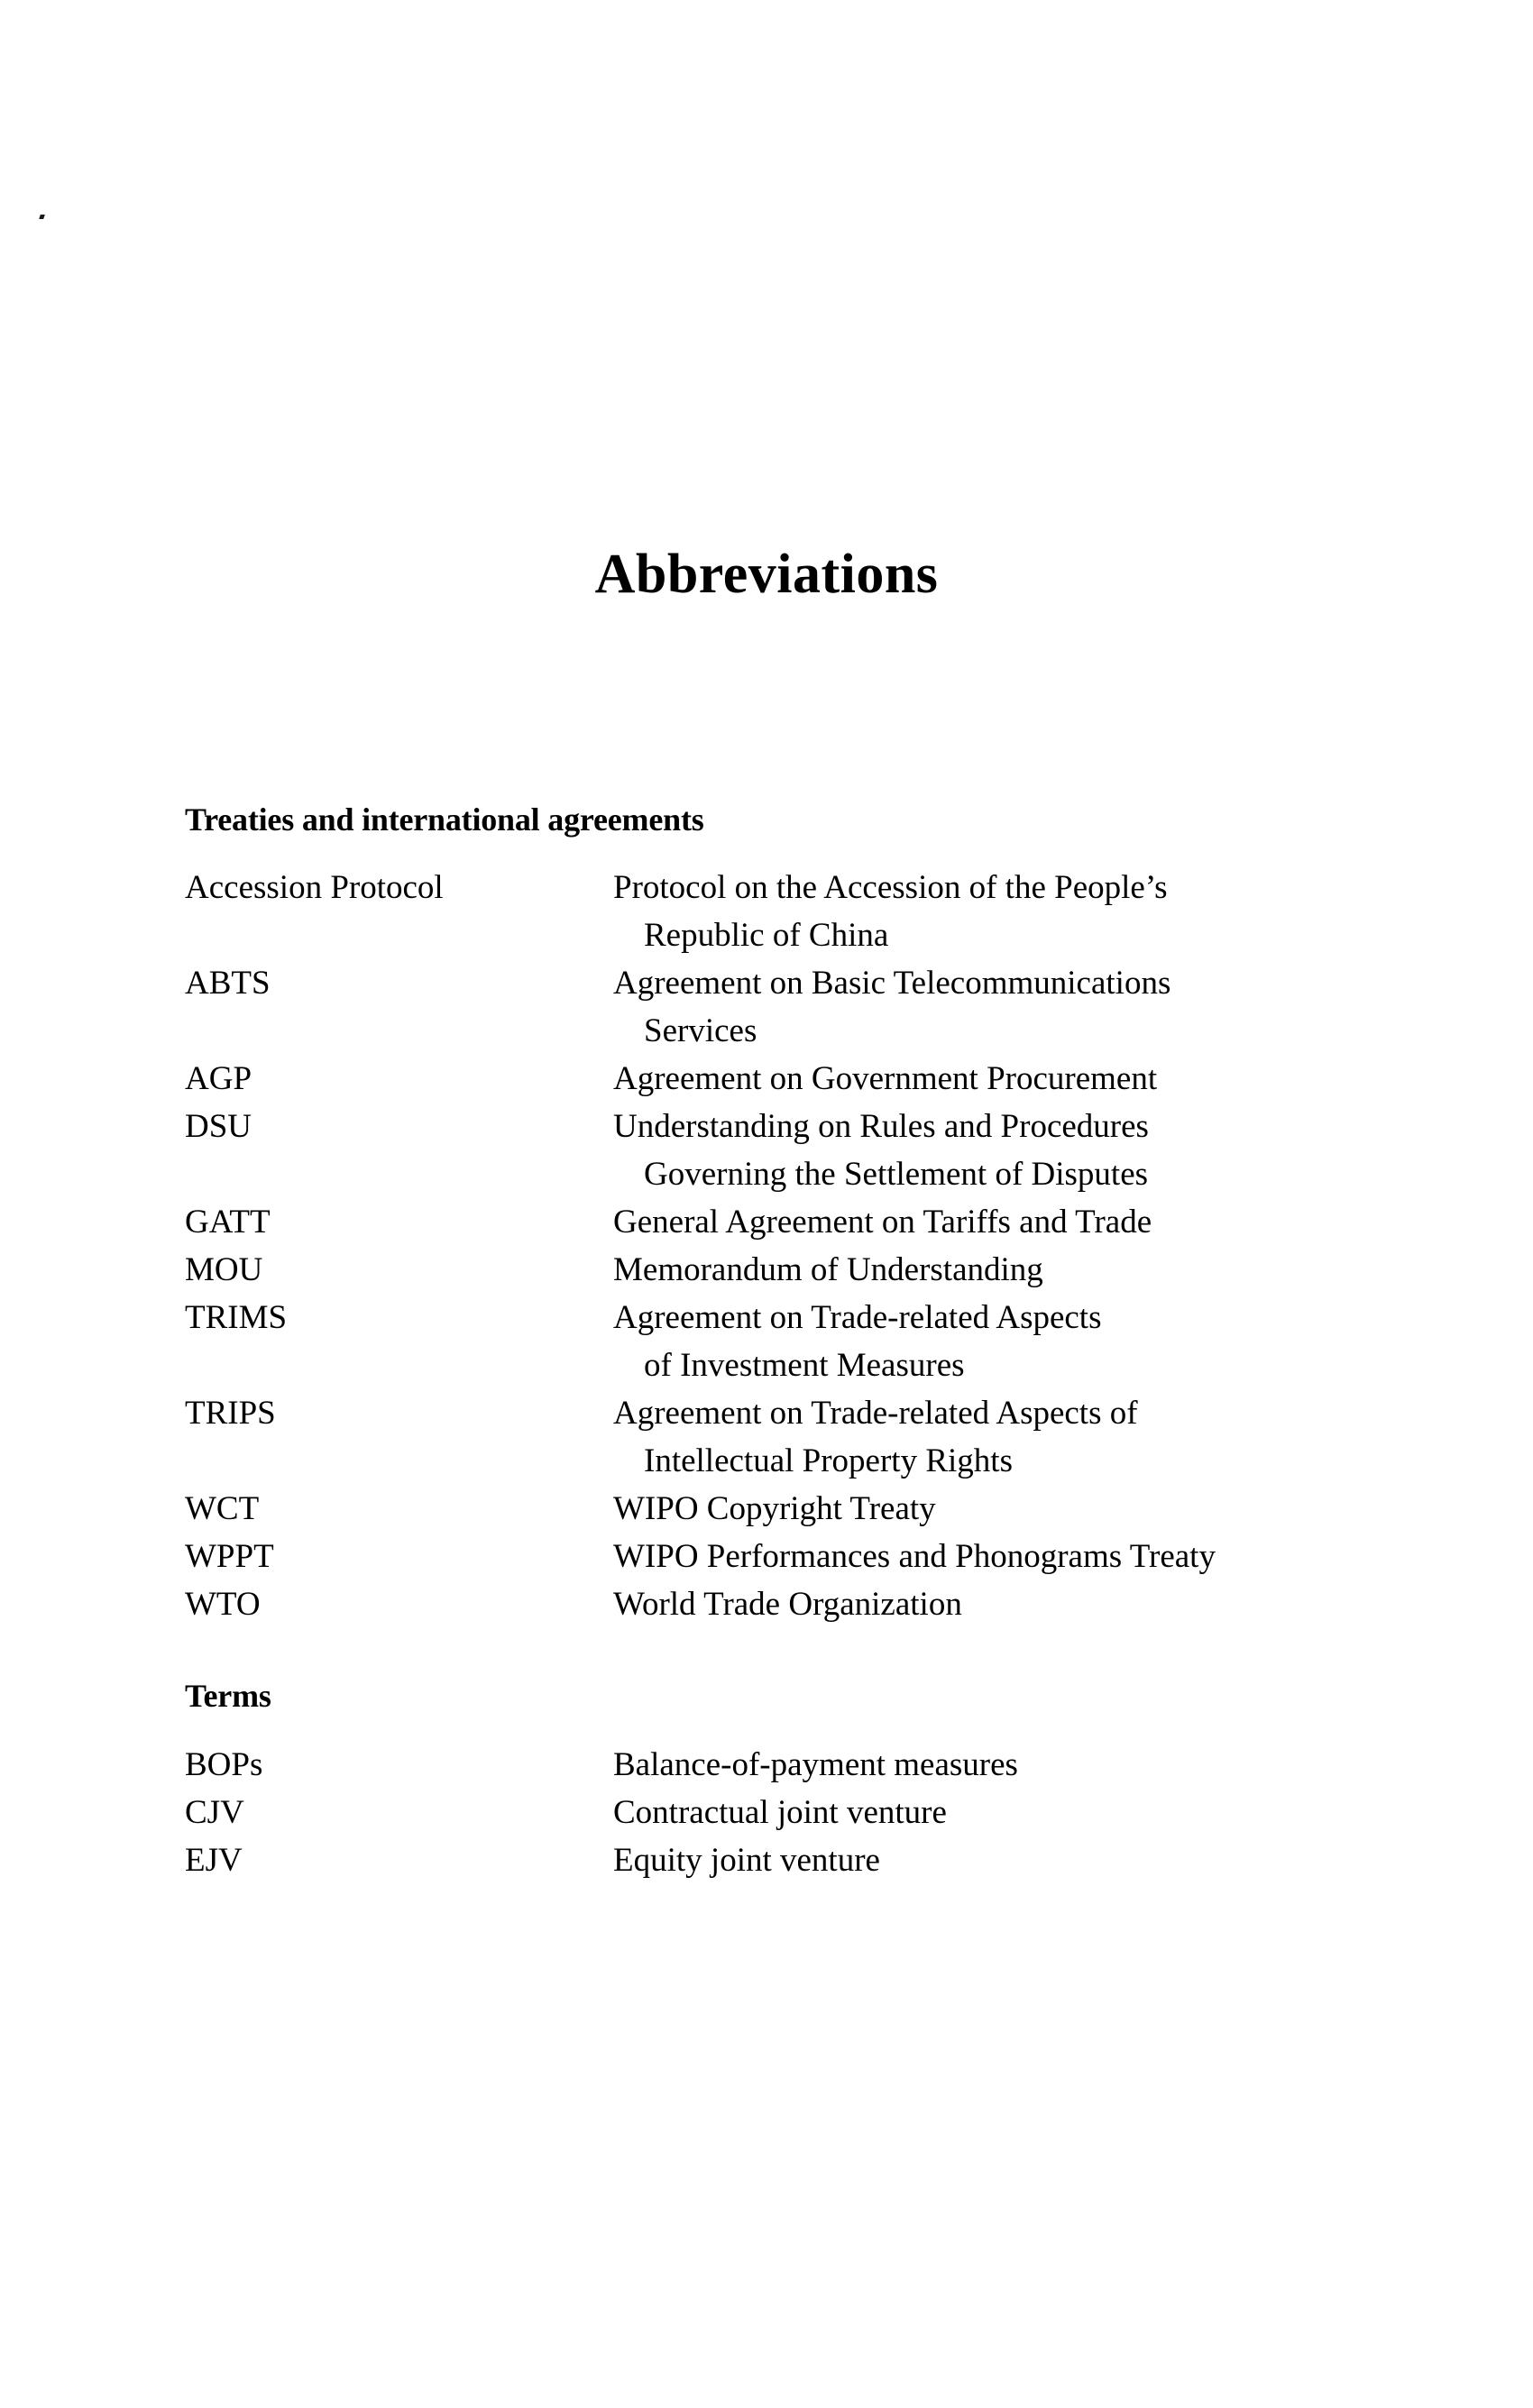 The image size is (1533, 2408). I want to click on definition-line: Understanding on Rules and Procedures, so click(881, 1126).